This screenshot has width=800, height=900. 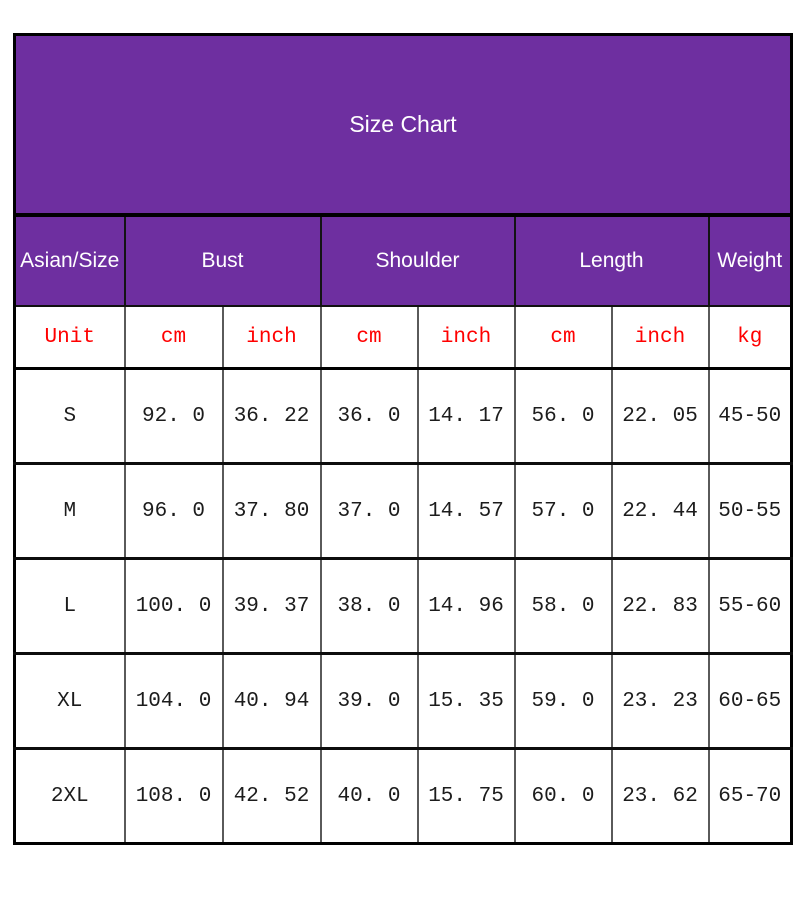 What do you see at coordinates (750, 796) in the screenshot?
I see `data-cell: 65-70` at bounding box center [750, 796].